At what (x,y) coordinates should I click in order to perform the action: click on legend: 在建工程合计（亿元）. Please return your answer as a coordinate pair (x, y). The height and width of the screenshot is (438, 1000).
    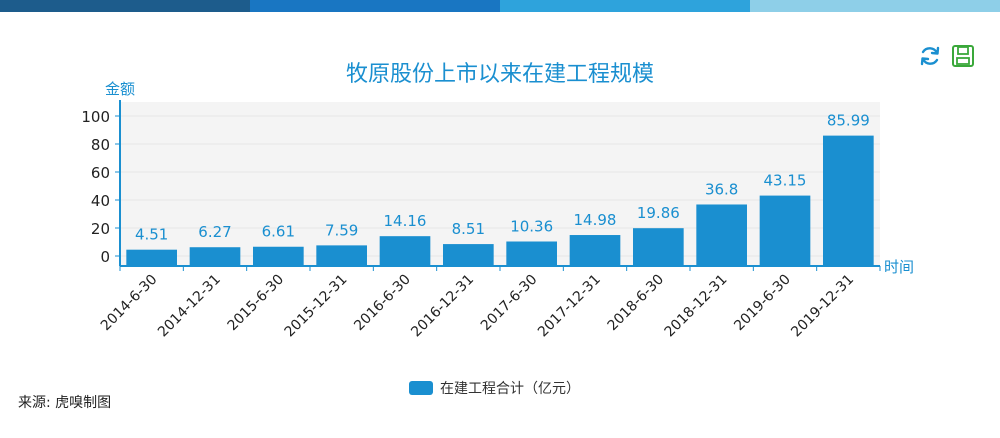
    Looking at the image, I should click on (494, 388).